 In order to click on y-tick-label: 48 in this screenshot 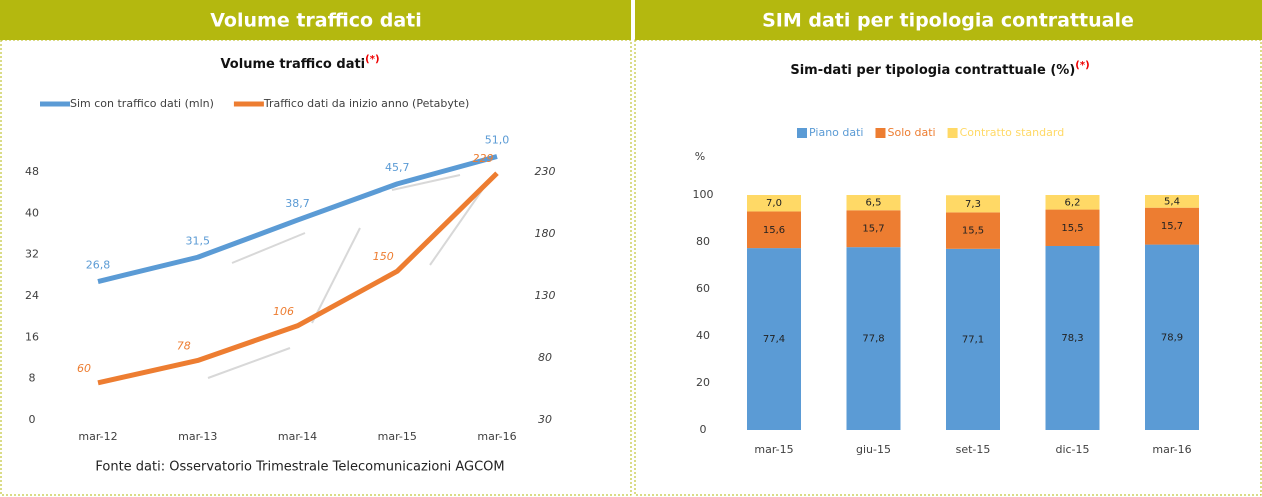, I will do `click(32, 171)`.